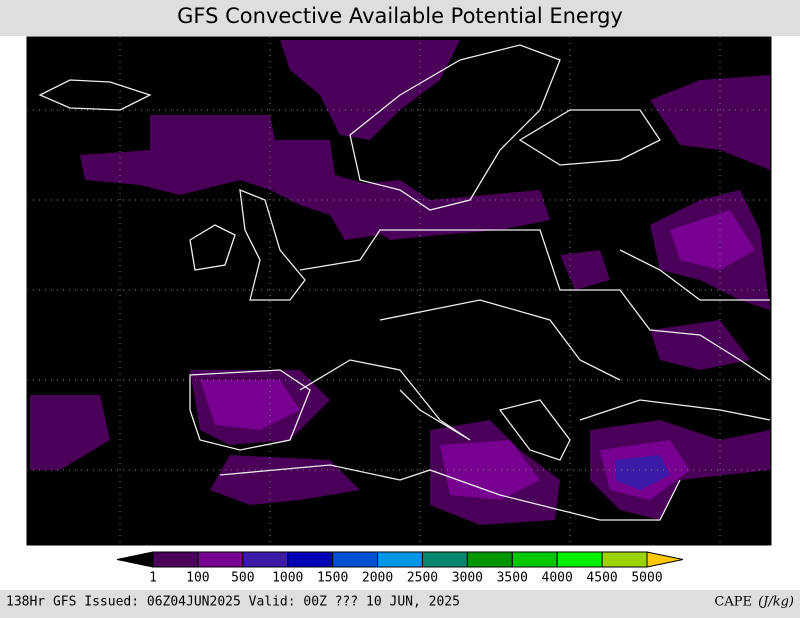 This screenshot has height=618, width=800. Describe the element at coordinates (377, 578) in the screenshot. I see `colorbar-tick-label: 2000` at that location.